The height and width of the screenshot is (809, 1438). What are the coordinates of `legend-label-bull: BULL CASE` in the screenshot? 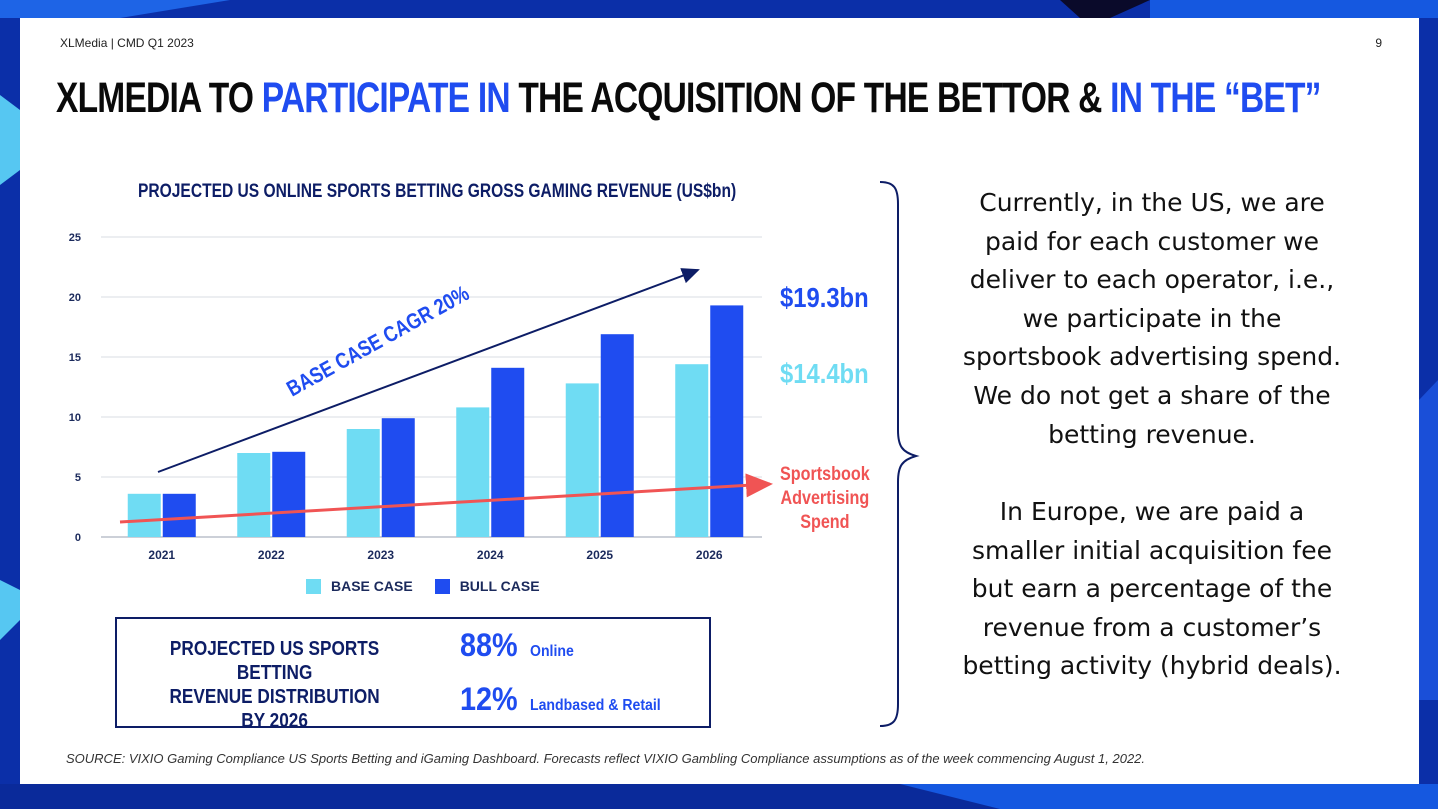 It's located at (499, 586).